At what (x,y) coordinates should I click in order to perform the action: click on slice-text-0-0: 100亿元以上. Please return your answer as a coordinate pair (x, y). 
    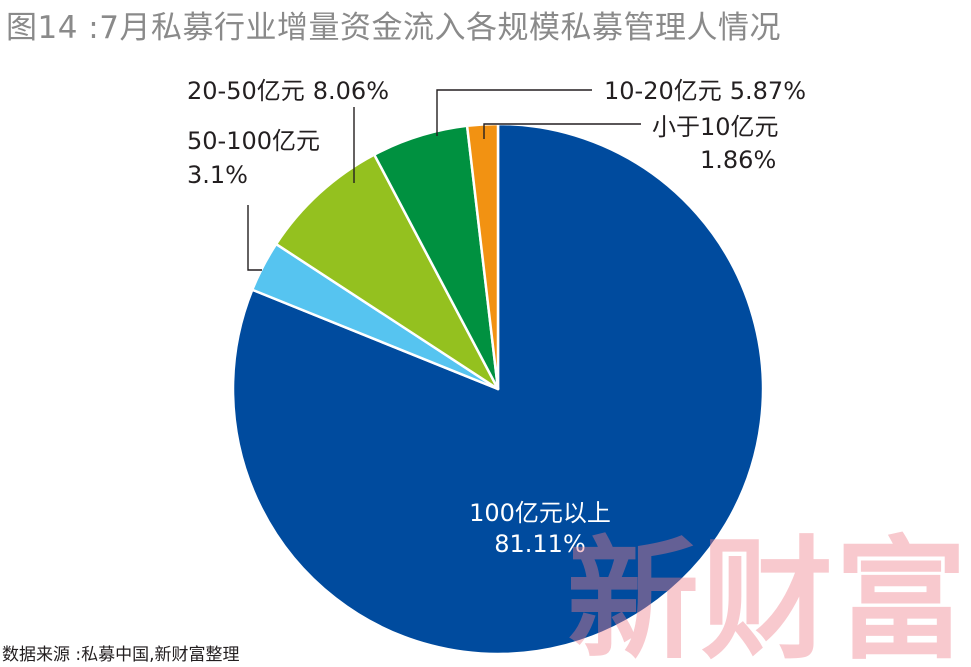
    Looking at the image, I should click on (540, 513).